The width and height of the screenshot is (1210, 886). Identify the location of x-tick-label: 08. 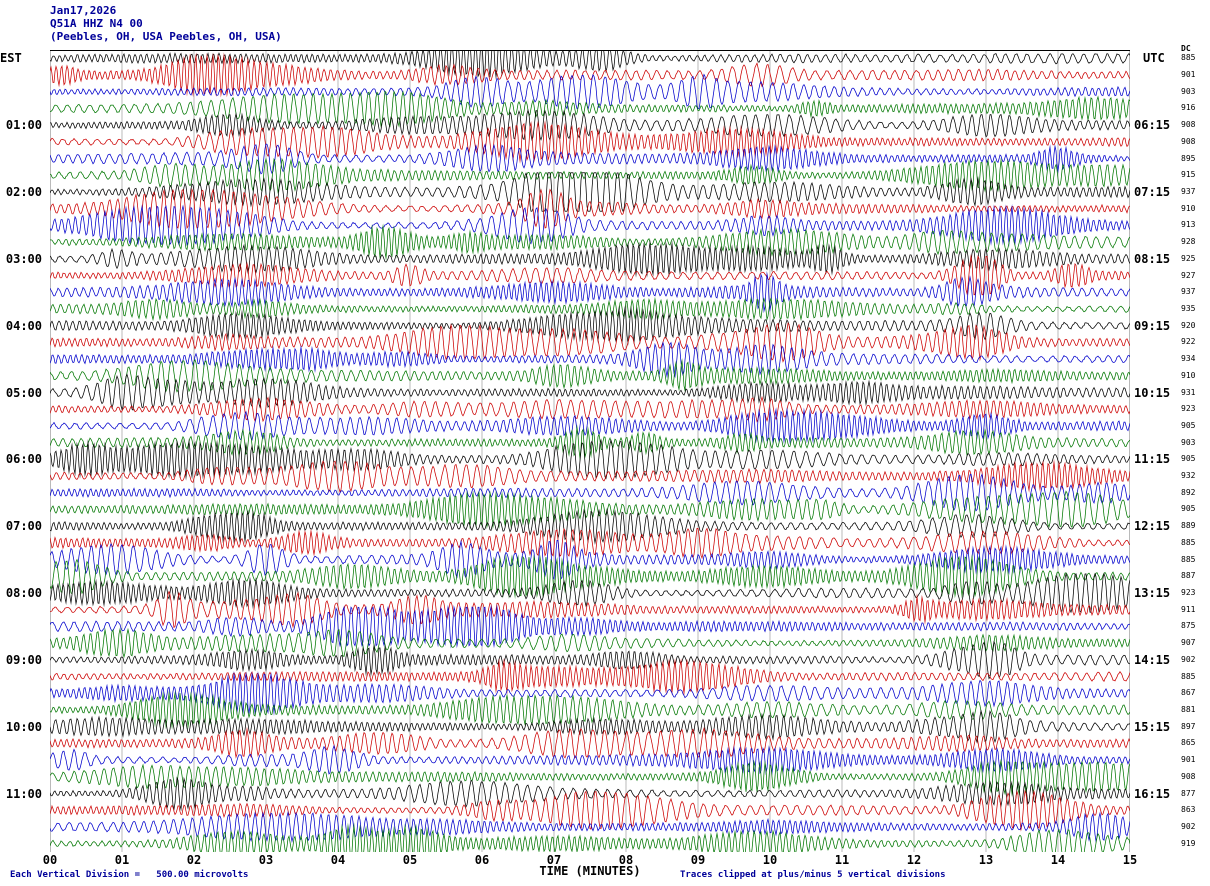
(626, 860).